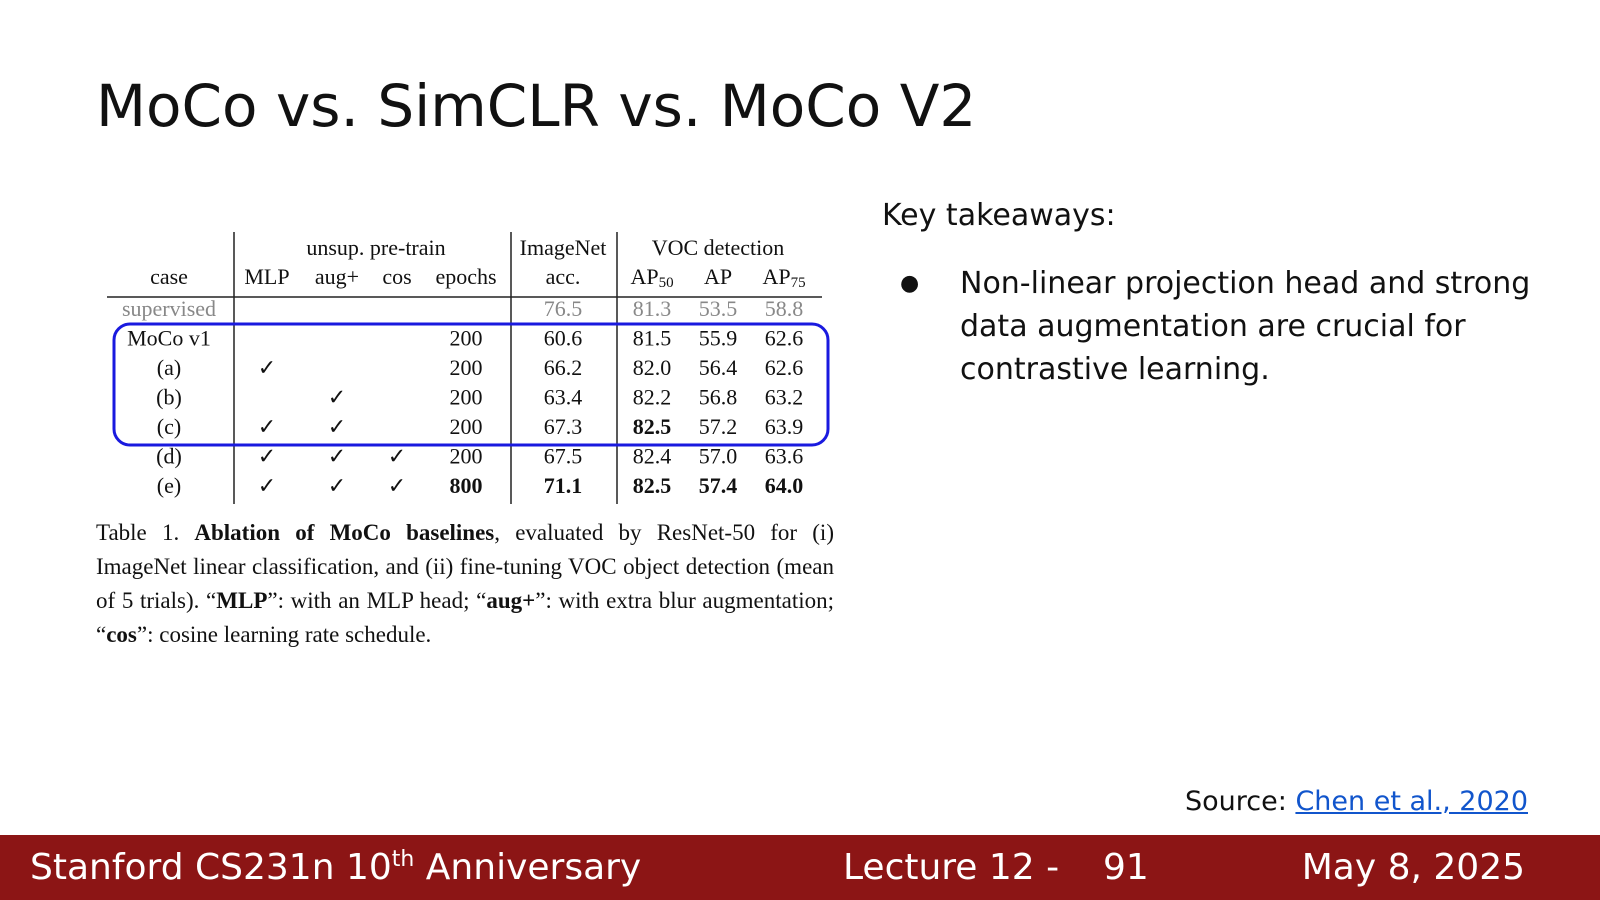 This screenshot has height=900, width=1600. What do you see at coordinates (169, 367) in the screenshot?
I see `table-cell: (a)` at bounding box center [169, 367].